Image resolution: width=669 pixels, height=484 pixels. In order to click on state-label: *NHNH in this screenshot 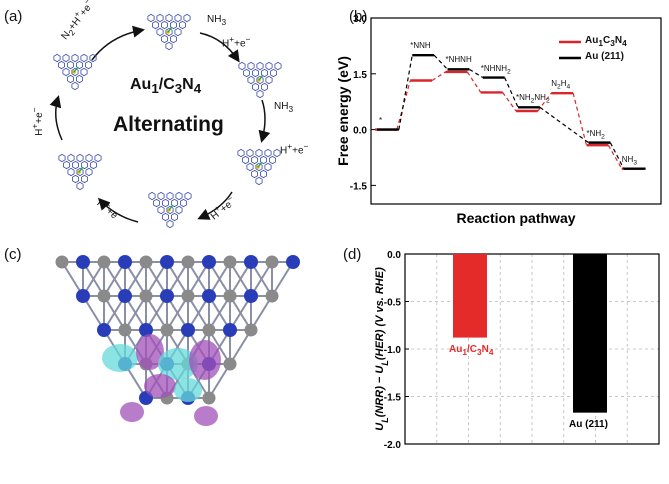, I will do `click(458, 60)`.